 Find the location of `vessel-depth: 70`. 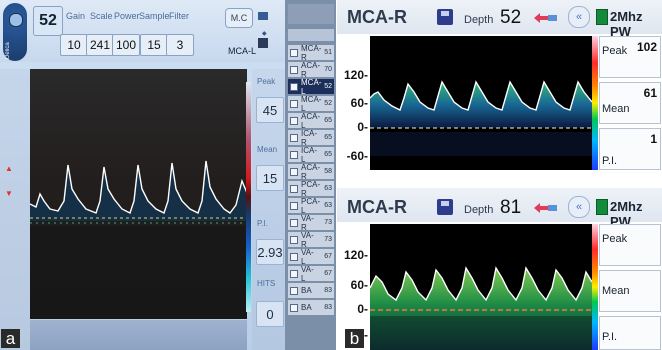

vessel-depth: 70 is located at coordinates (328, 69).